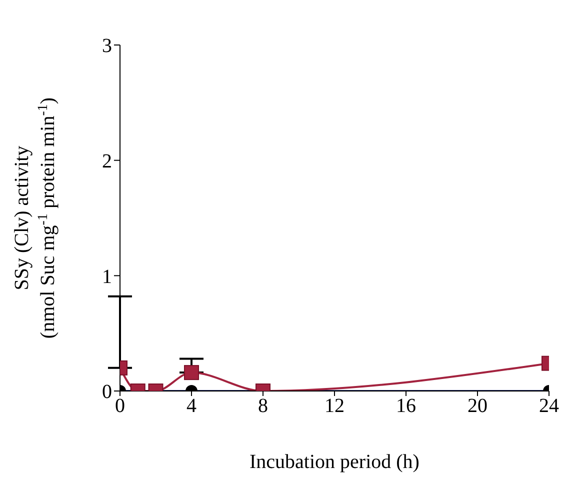  What do you see at coordinates (263, 406) in the screenshot?
I see `x-tick-label: 8` at bounding box center [263, 406].